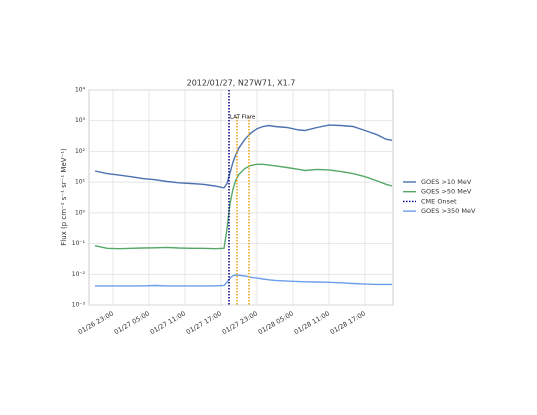 This screenshot has height=415, width=537. Describe the element at coordinates (79, 274) in the screenshot. I see `y-tick-label: 10⁻²` at that location.